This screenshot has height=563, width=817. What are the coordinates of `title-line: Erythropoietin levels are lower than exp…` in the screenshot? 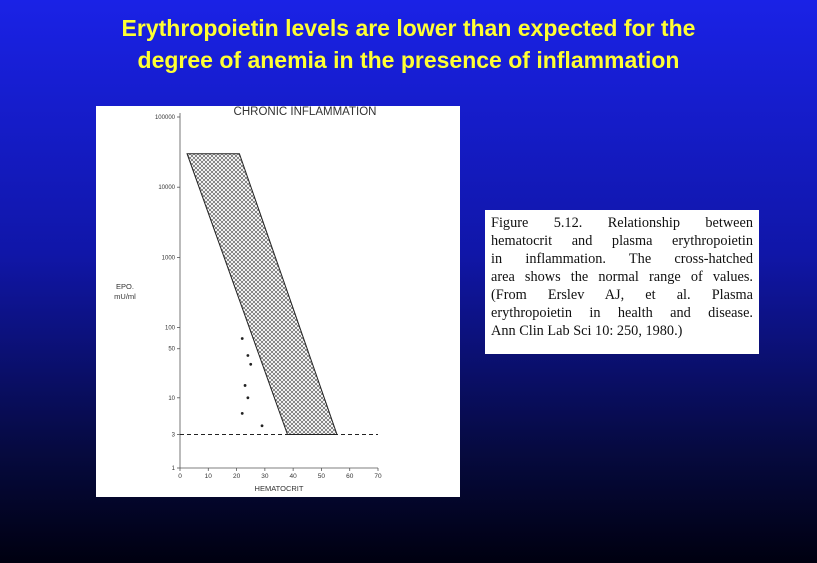 It's located at (408, 28).